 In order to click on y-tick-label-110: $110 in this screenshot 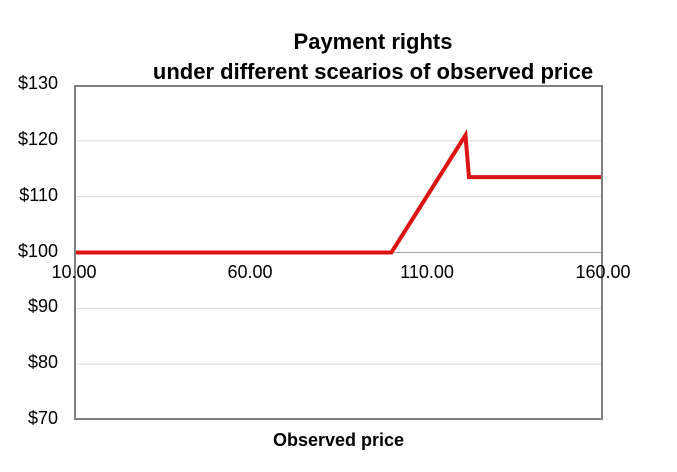, I will do `click(38, 195)`.